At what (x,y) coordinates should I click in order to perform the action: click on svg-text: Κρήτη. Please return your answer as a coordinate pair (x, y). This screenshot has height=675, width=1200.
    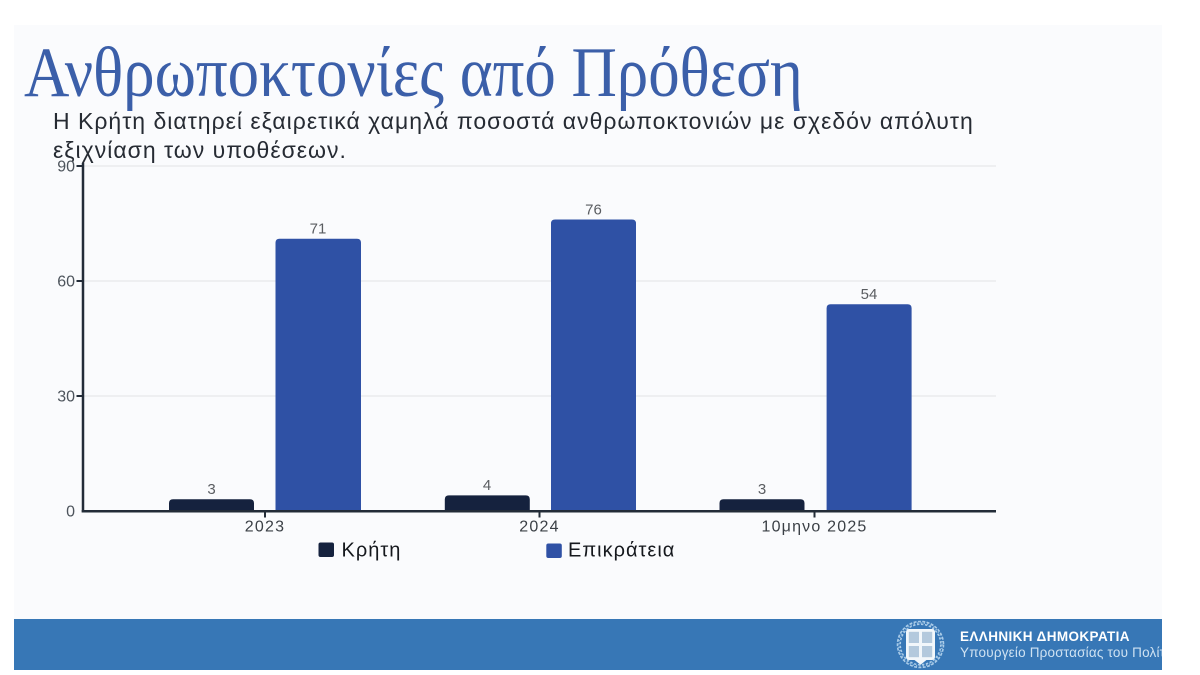
    Looking at the image, I should click on (372, 551).